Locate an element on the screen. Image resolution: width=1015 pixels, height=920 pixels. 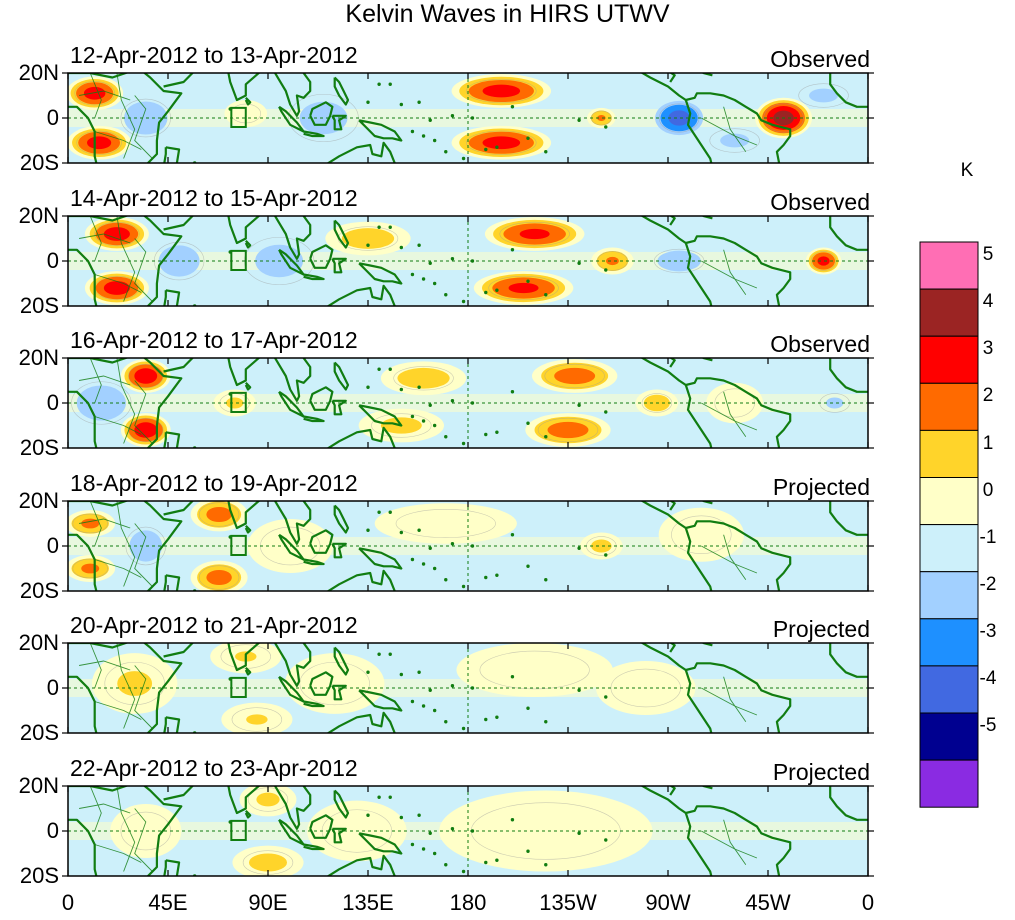
colorbar-unit: K is located at coordinates (967, 170).